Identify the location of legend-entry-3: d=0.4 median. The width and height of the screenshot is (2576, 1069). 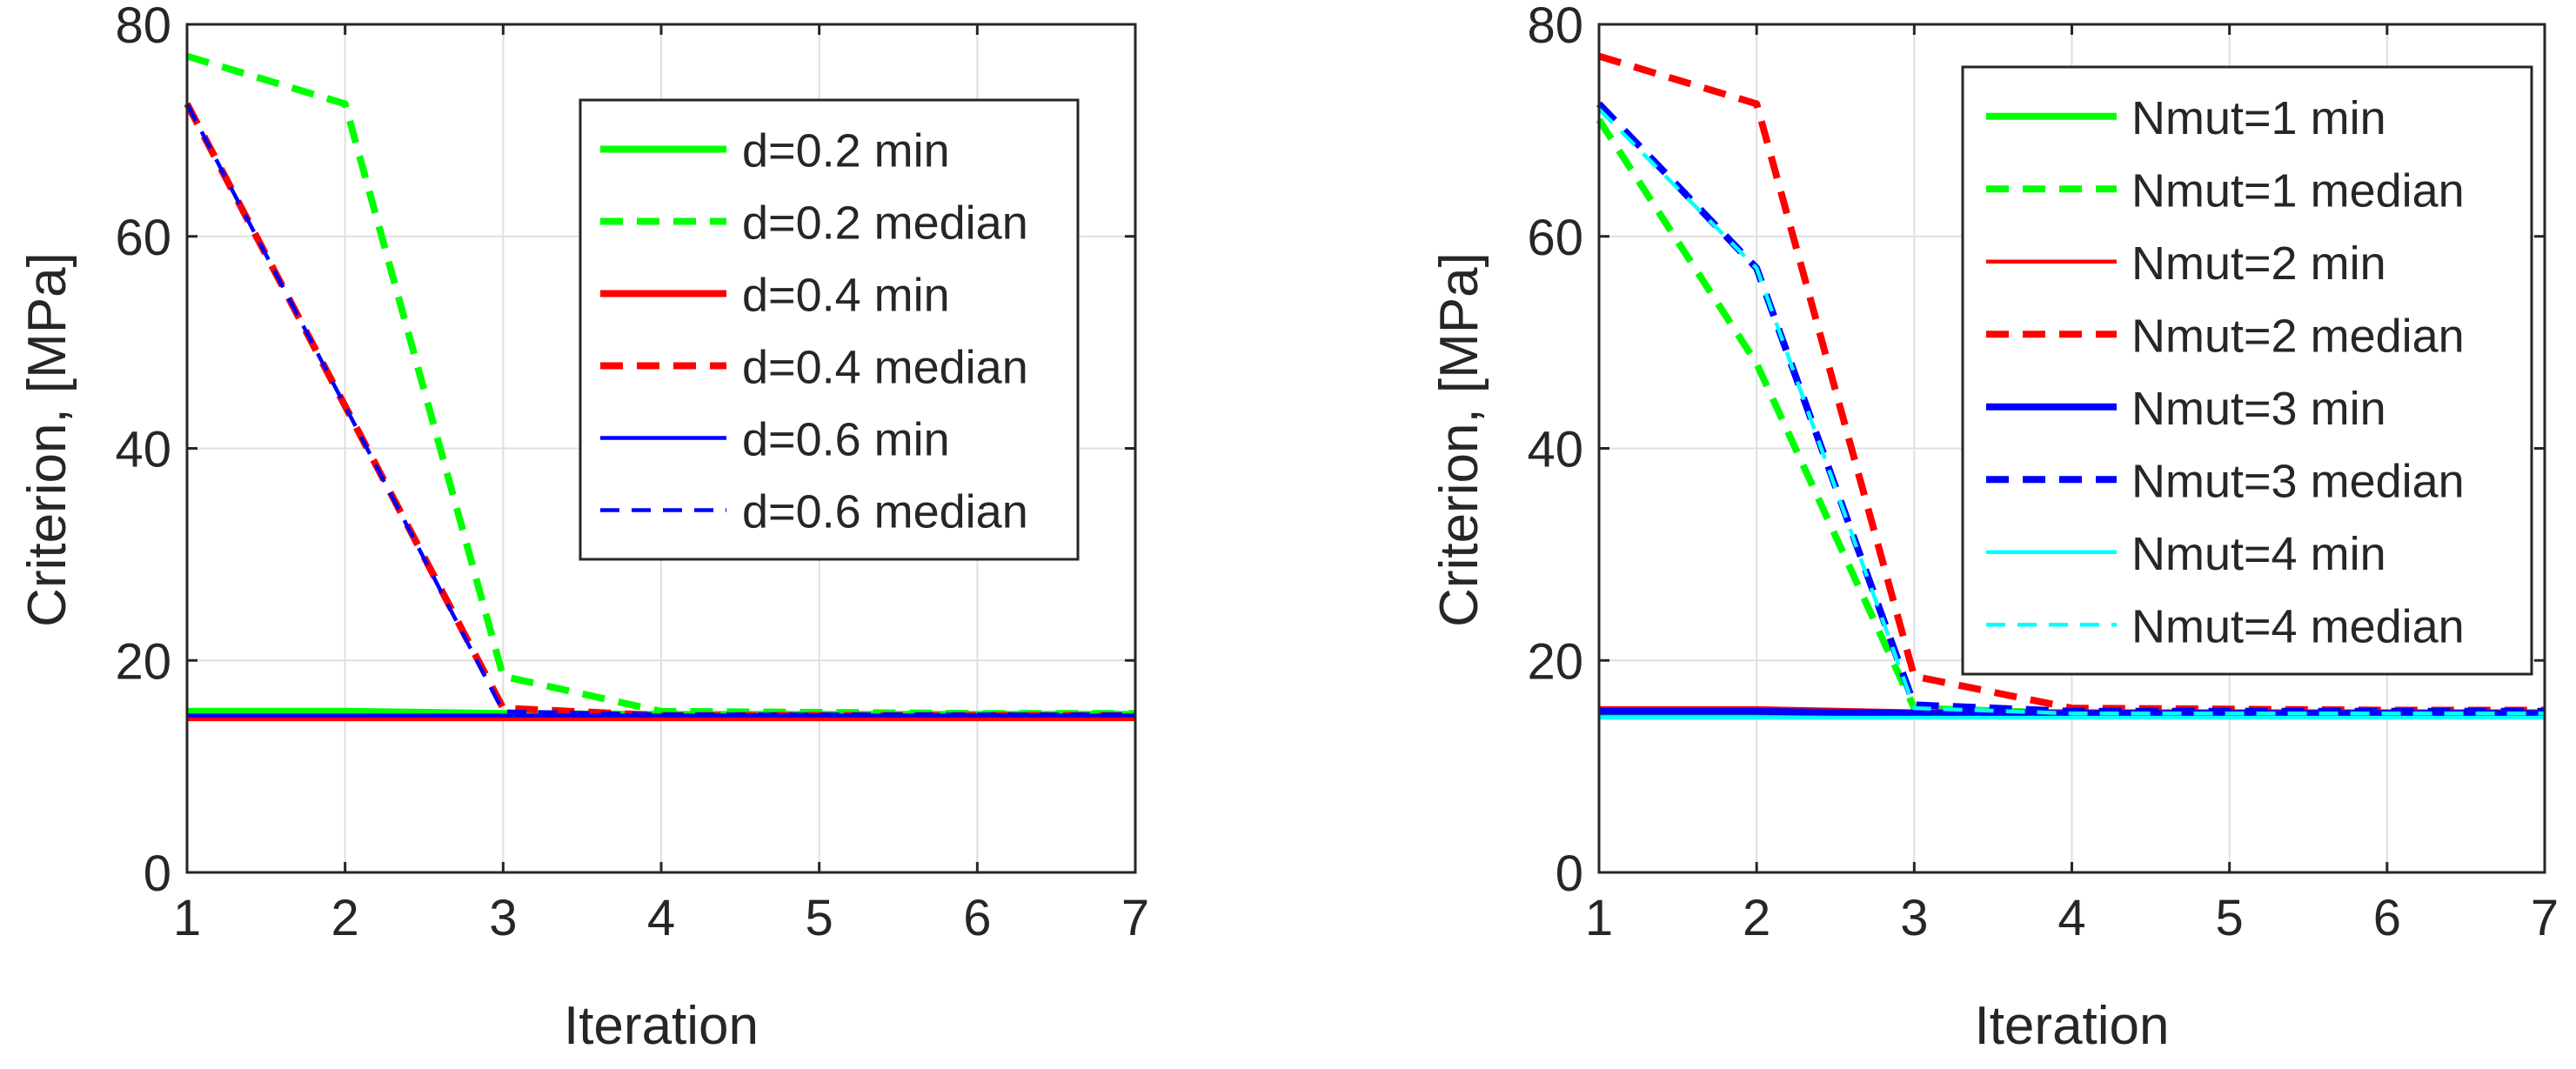
(885, 368).